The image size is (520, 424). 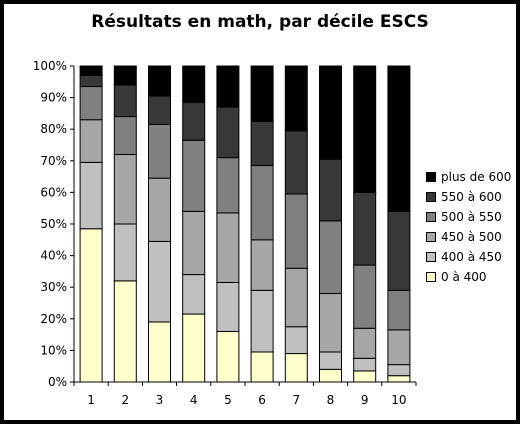 I want to click on x-tick-label: 10, so click(x=398, y=400).